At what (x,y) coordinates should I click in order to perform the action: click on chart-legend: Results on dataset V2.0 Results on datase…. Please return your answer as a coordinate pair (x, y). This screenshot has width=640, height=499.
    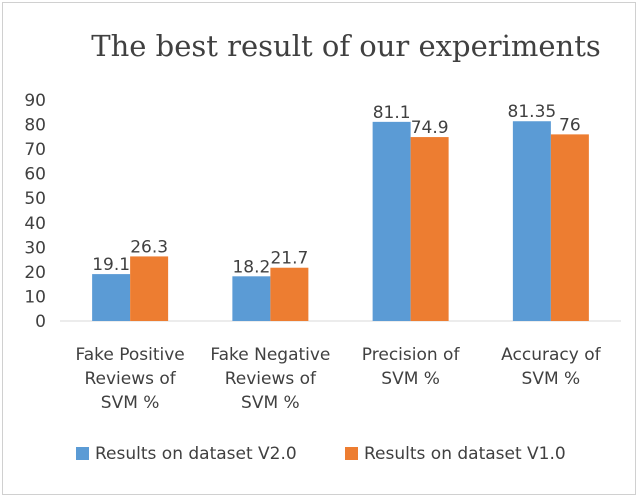
    Looking at the image, I should click on (321, 454).